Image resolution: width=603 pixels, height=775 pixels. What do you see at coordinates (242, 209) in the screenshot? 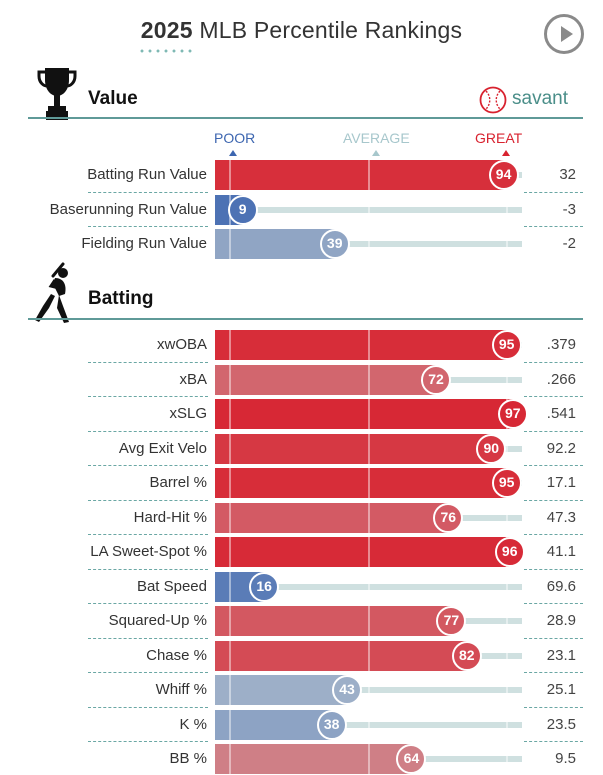
I see `percentile-bubble: 9` at bounding box center [242, 209].